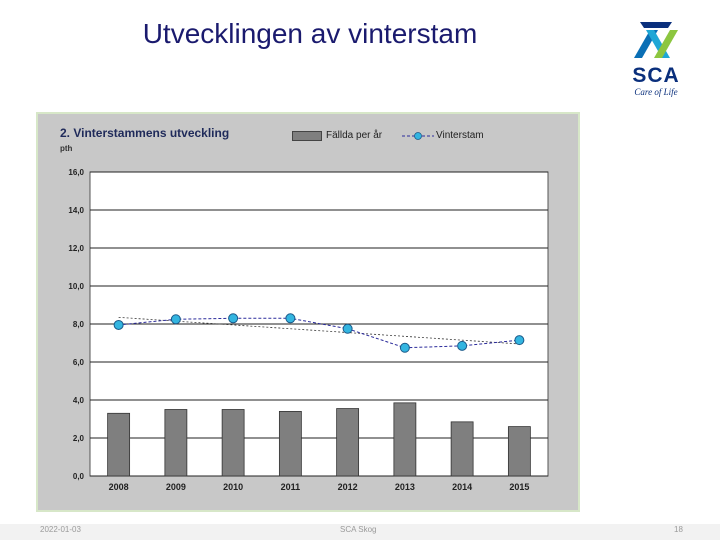 This screenshot has height=540, width=720. Describe the element at coordinates (118, 324) in the screenshot. I see `point-2008` at that location.